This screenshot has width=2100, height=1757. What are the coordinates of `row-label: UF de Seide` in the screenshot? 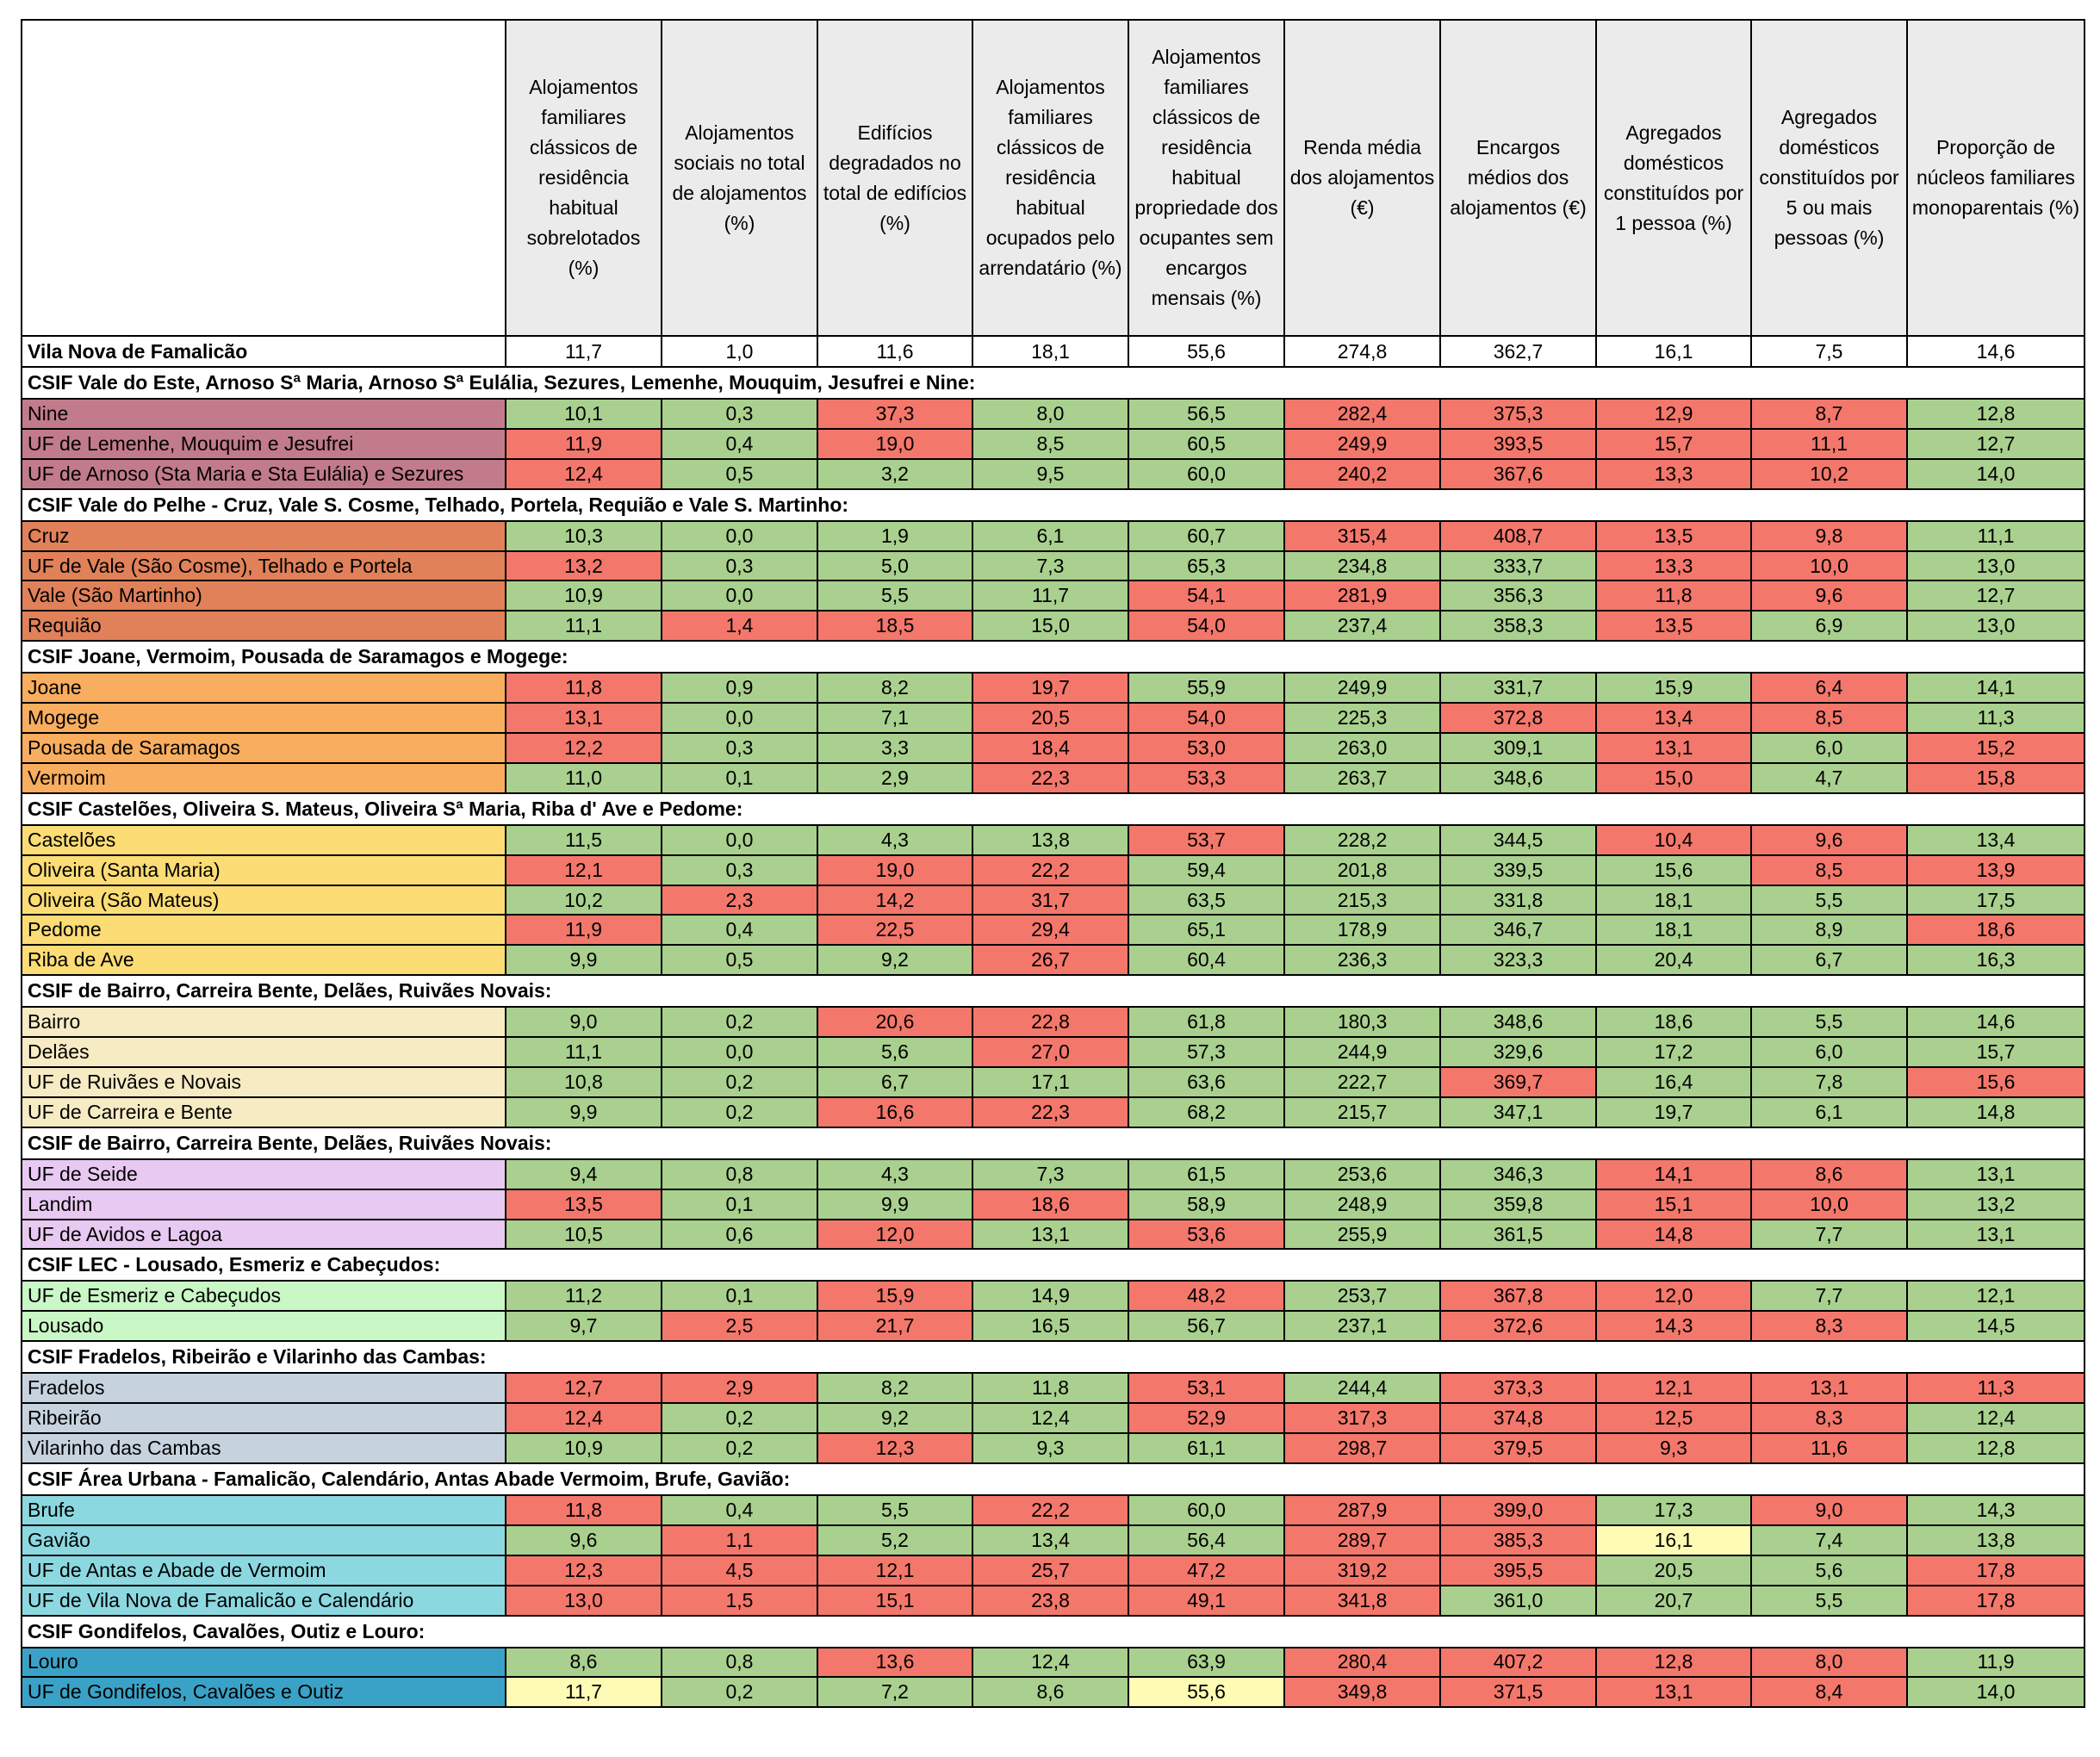 It's located at (263, 1174).